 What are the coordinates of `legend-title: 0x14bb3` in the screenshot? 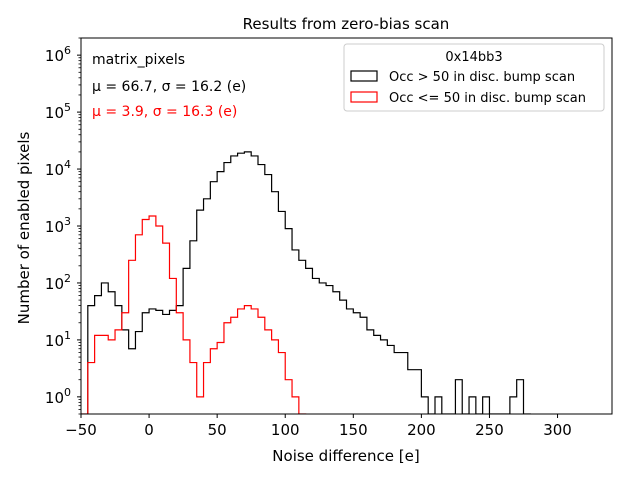 It's located at (473, 57).